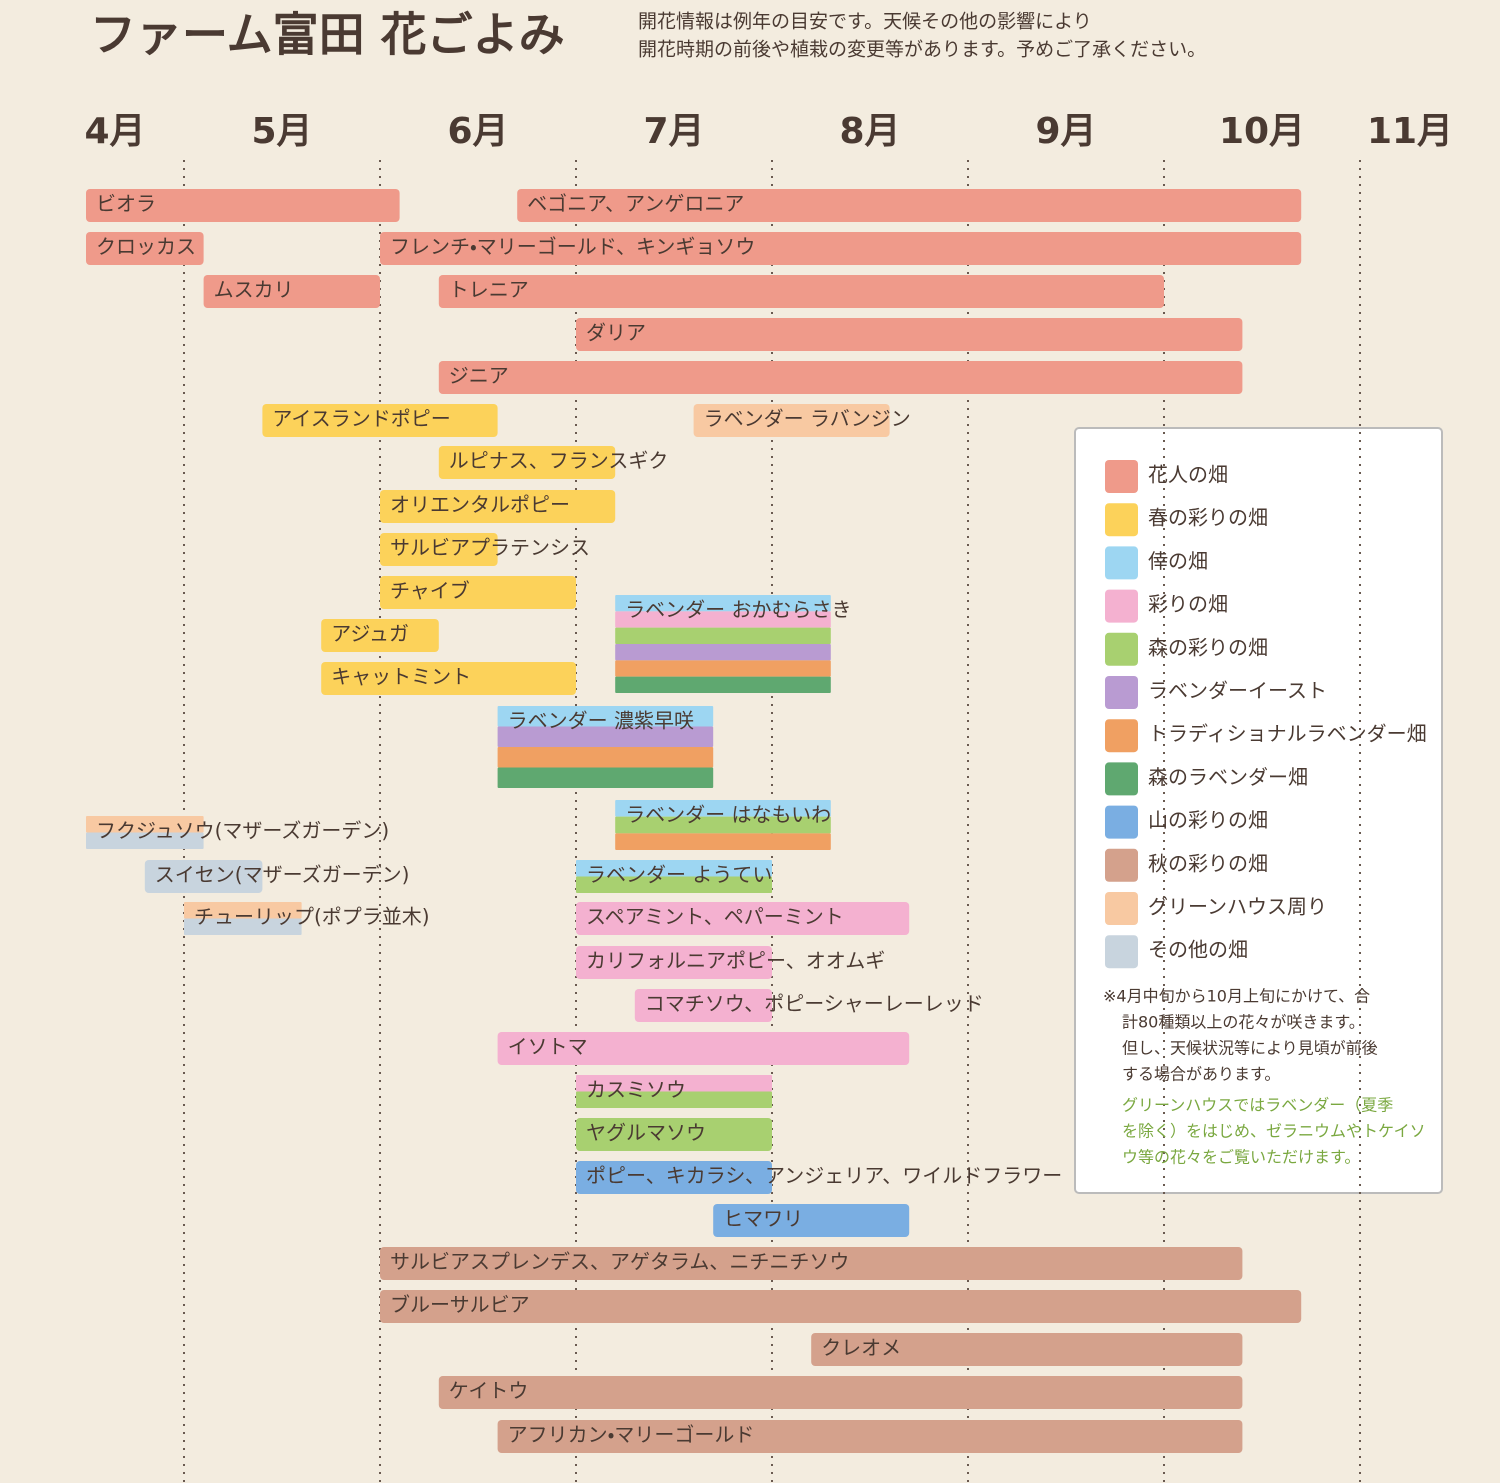 The width and height of the screenshot is (1500, 1483). Describe the element at coordinates (824, 1176) in the screenshot. I see `bar-label: ポピー、キカラシ、アンジェリア、ワイルドフラワー` at that location.